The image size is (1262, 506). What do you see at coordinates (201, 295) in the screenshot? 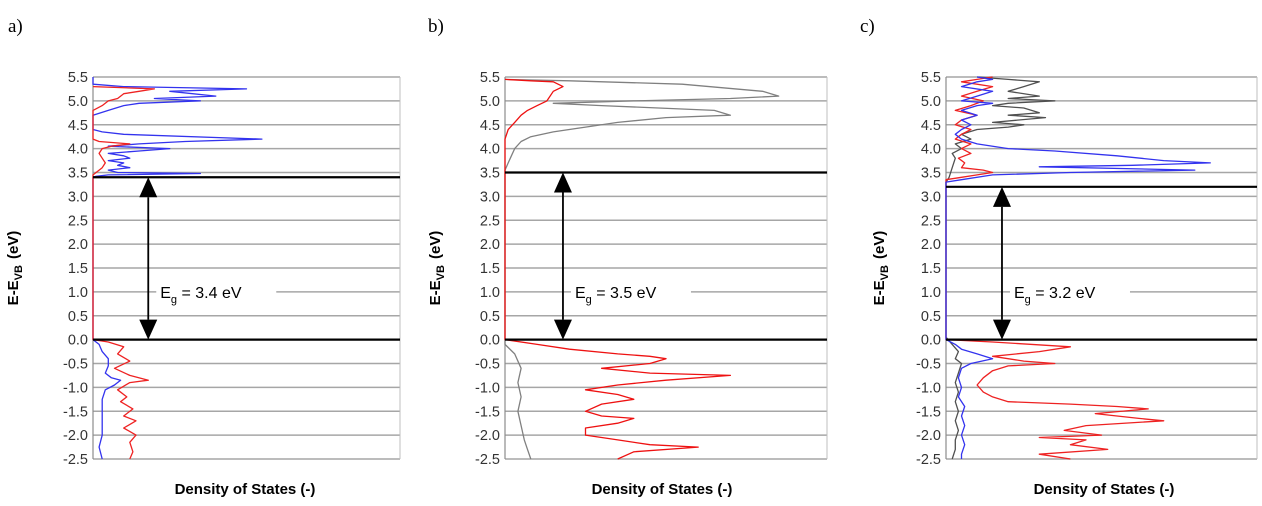
I see `band-gap-label: Eg = 3.4 eV` at bounding box center [201, 295].